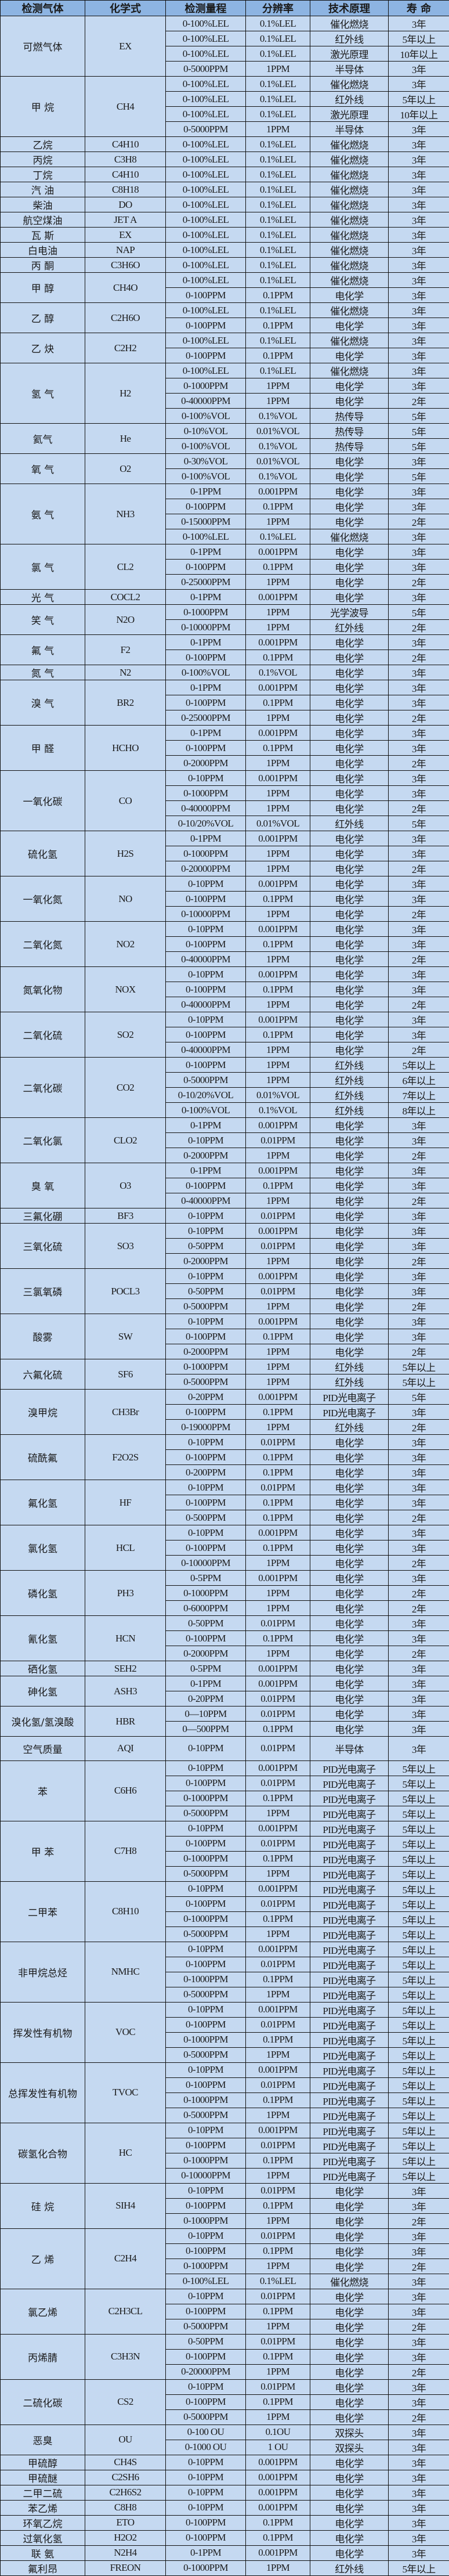 The height and width of the screenshot is (2576, 449). I want to click on range-cell: 0-50PPM, so click(206, 1624).